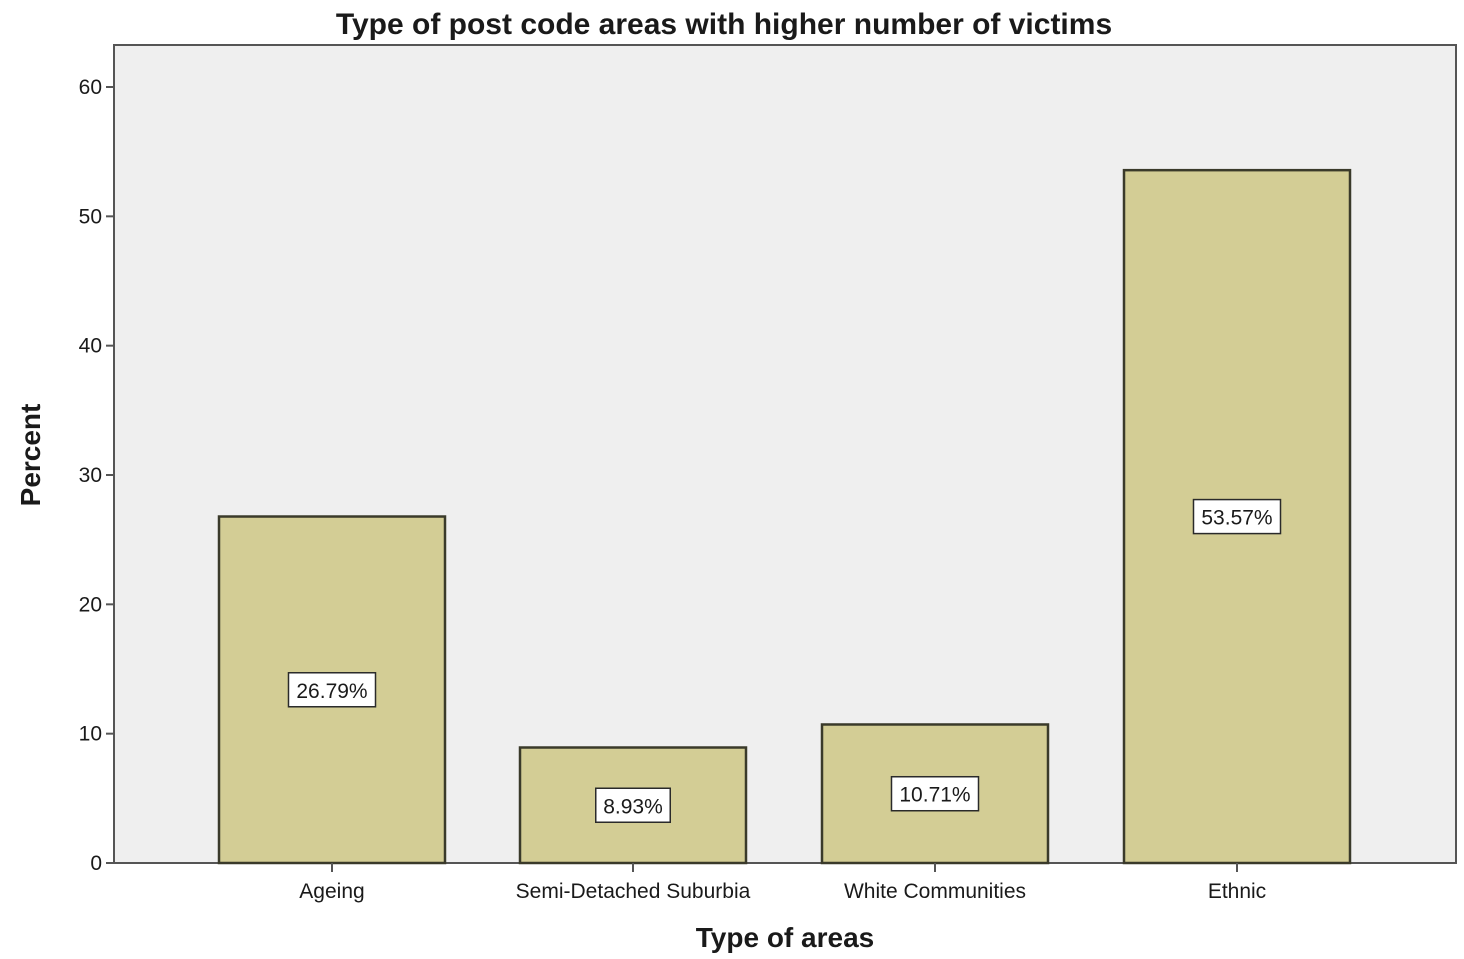 The image size is (1464, 959). I want to click on value-label: 53.57%, so click(1236, 518).